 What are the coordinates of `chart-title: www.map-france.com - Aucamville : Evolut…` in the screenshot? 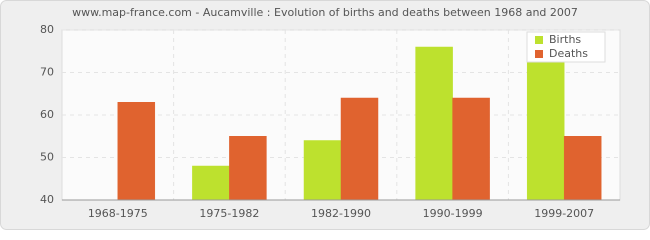 It's located at (325, 12).